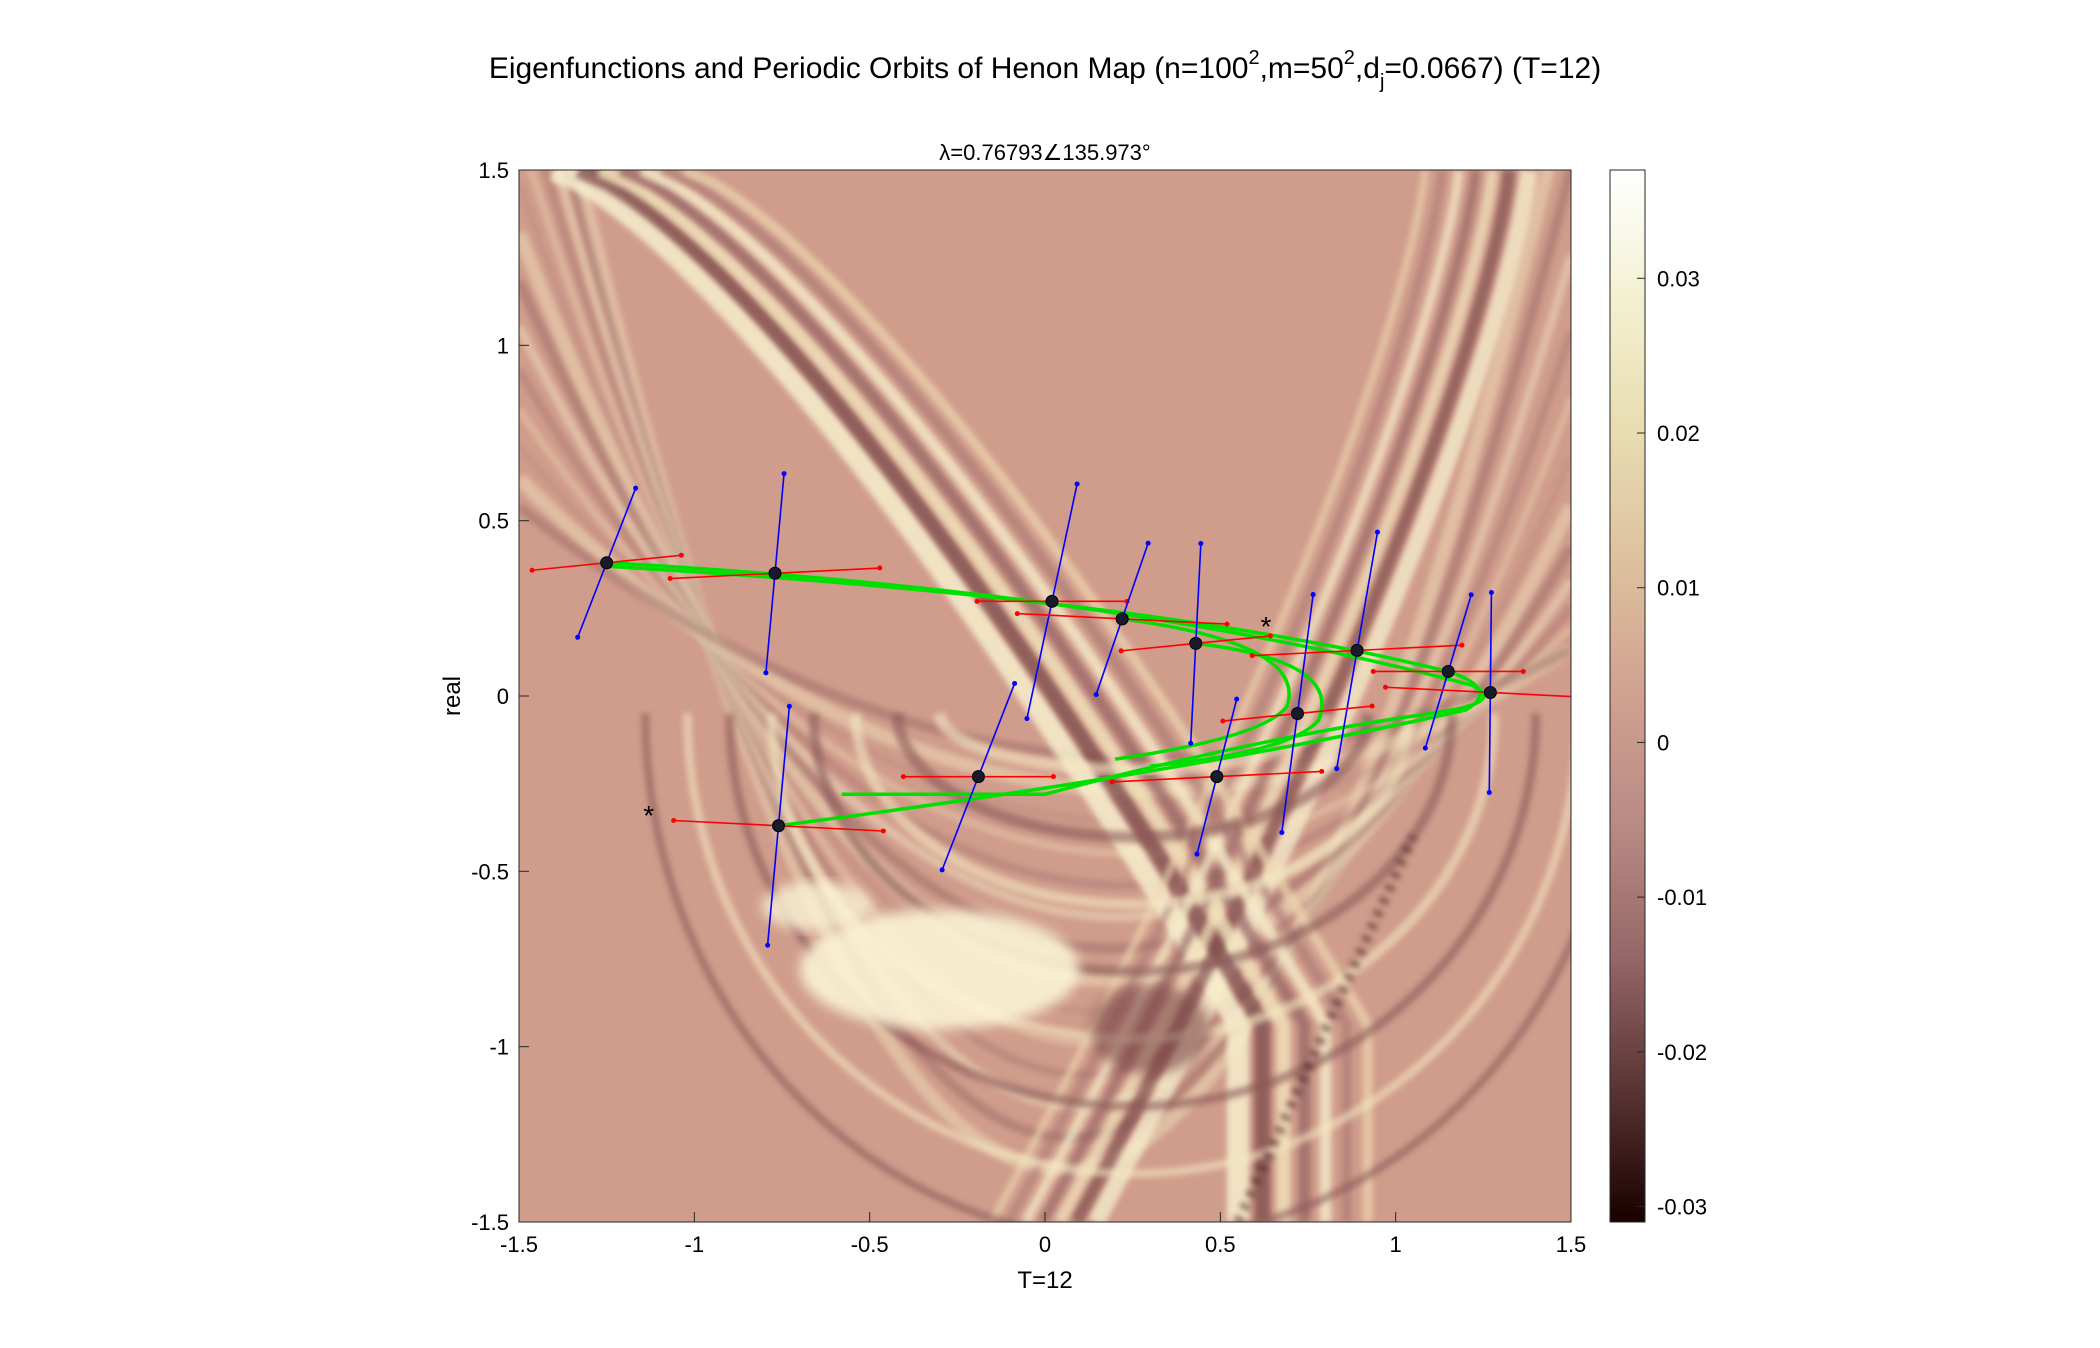 Image resolution: width=2100 pixels, height=1348 pixels. I want to click on x-tick-label: -0.5, so click(870, 1244).